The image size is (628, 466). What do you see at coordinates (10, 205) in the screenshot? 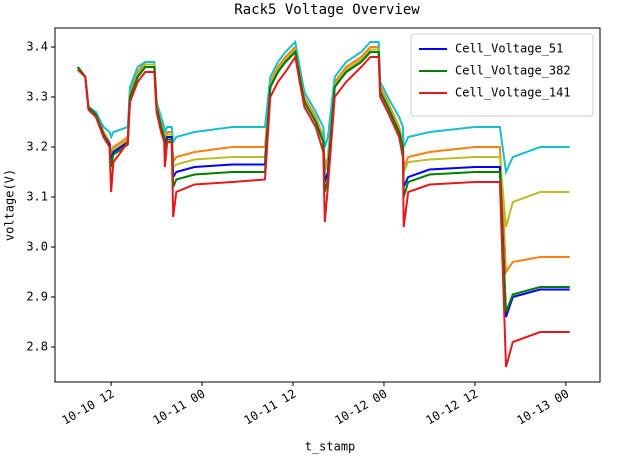
I see `y-axis-label: voltage(V)` at bounding box center [10, 205].